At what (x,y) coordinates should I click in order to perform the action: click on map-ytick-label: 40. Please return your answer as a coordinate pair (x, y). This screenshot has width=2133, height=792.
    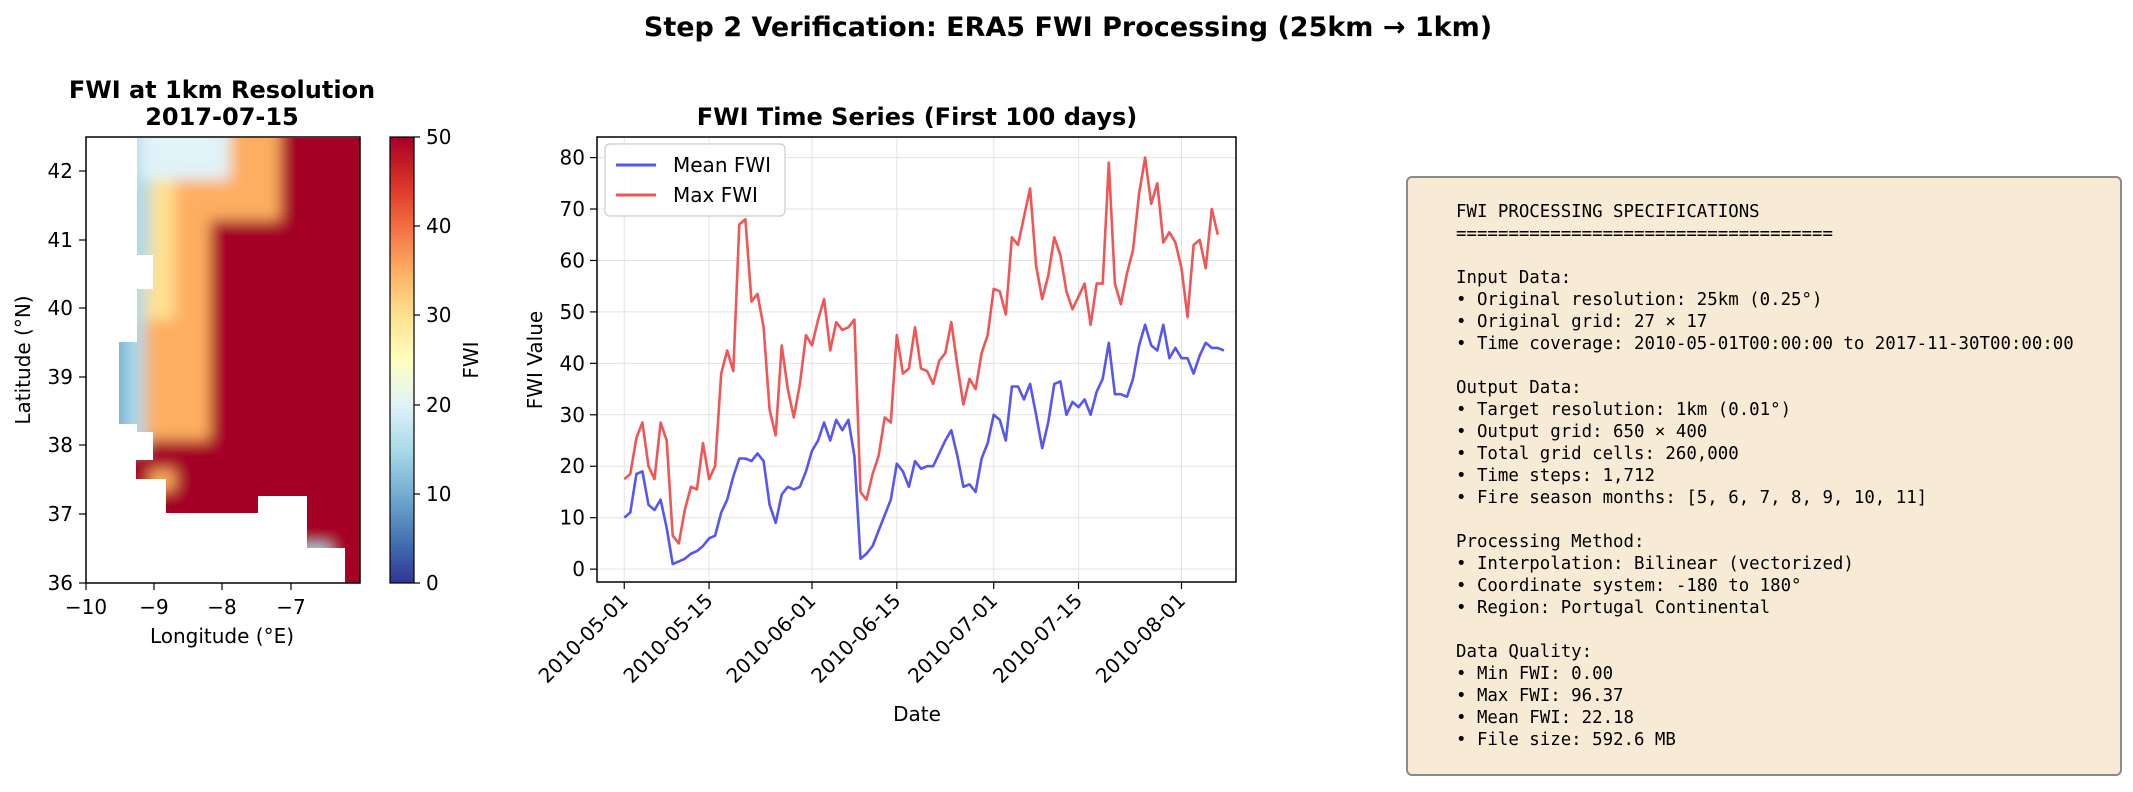
    Looking at the image, I should click on (60, 308).